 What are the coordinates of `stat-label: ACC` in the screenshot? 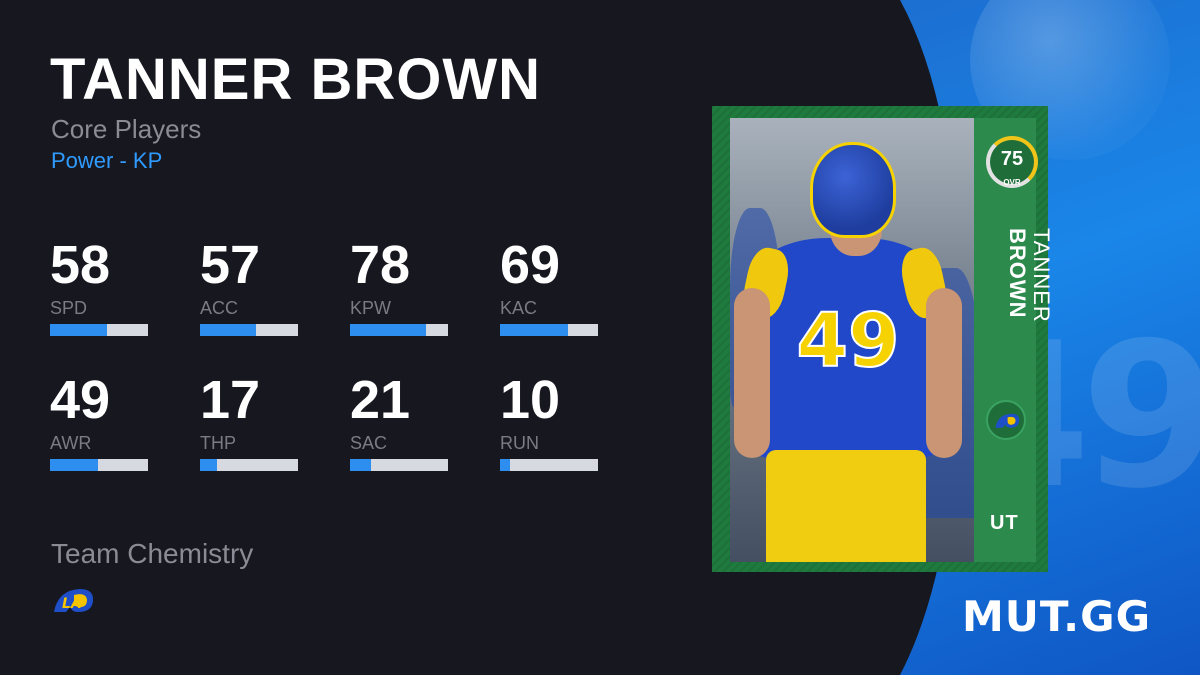 It's located at (219, 308).